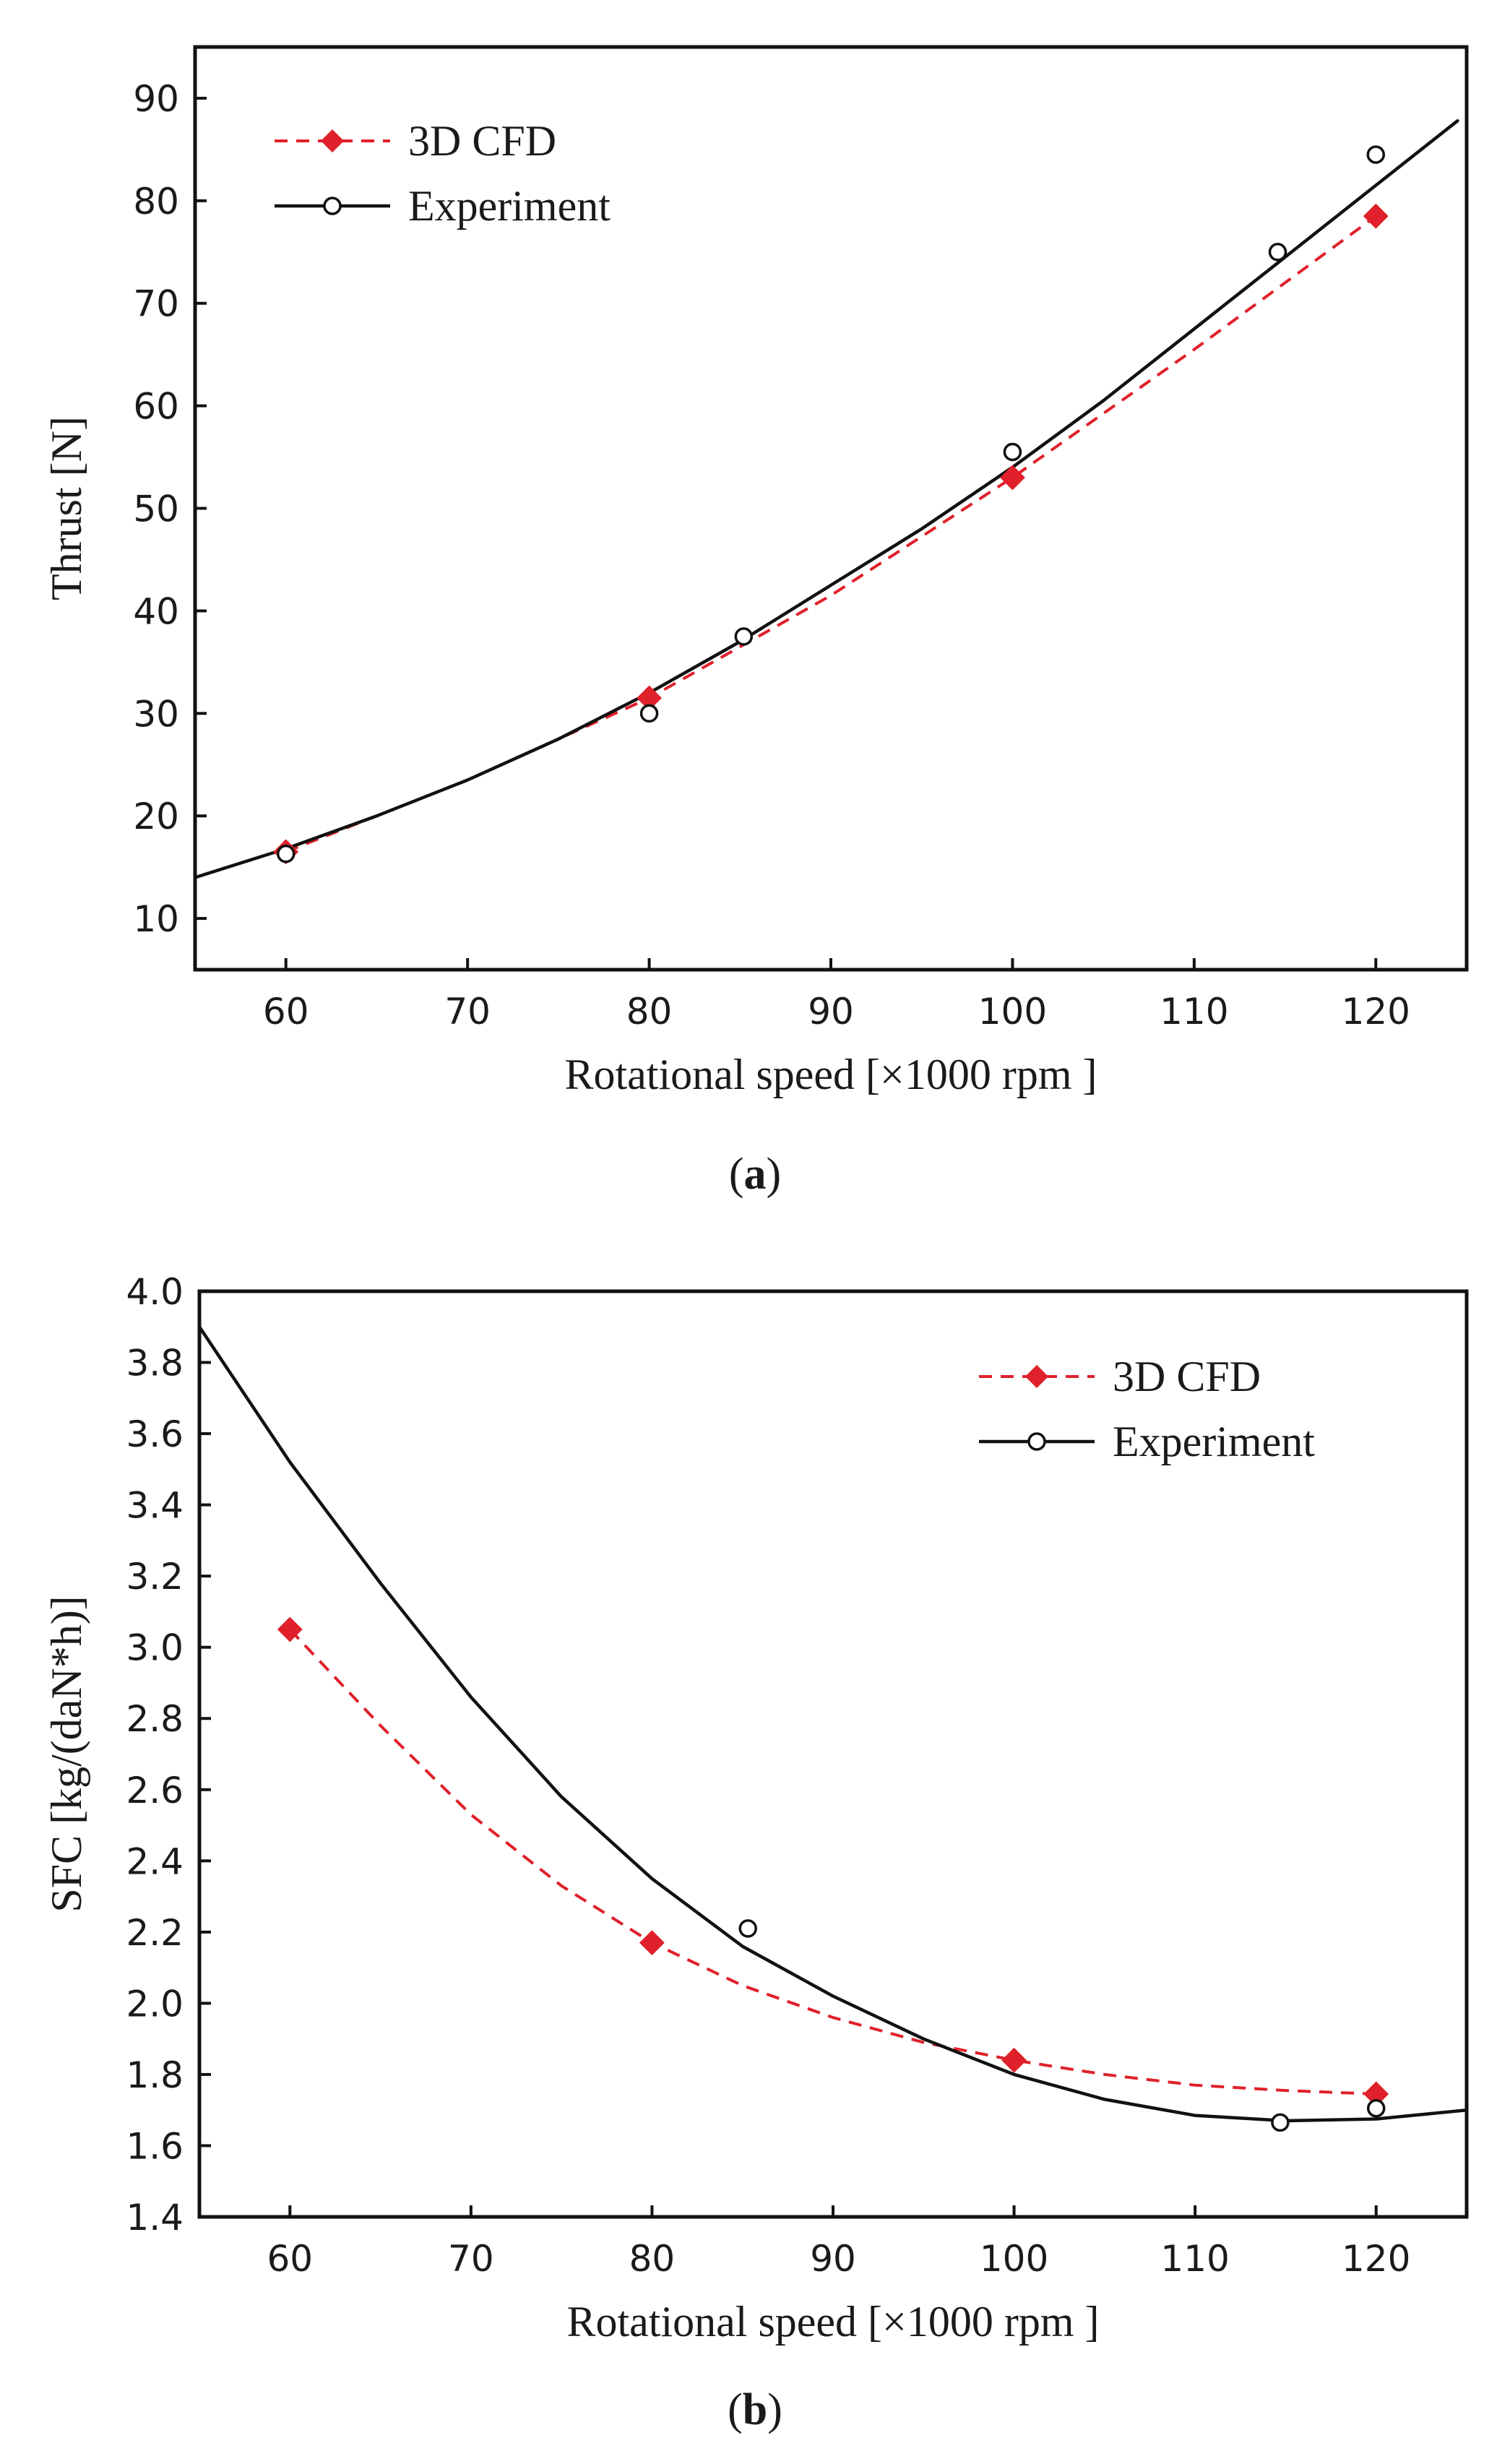 Image resolution: width=1510 pixels, height=2464 pixels. I want to click on charta-x-tick-label-0: 60, so click(286, 1012).